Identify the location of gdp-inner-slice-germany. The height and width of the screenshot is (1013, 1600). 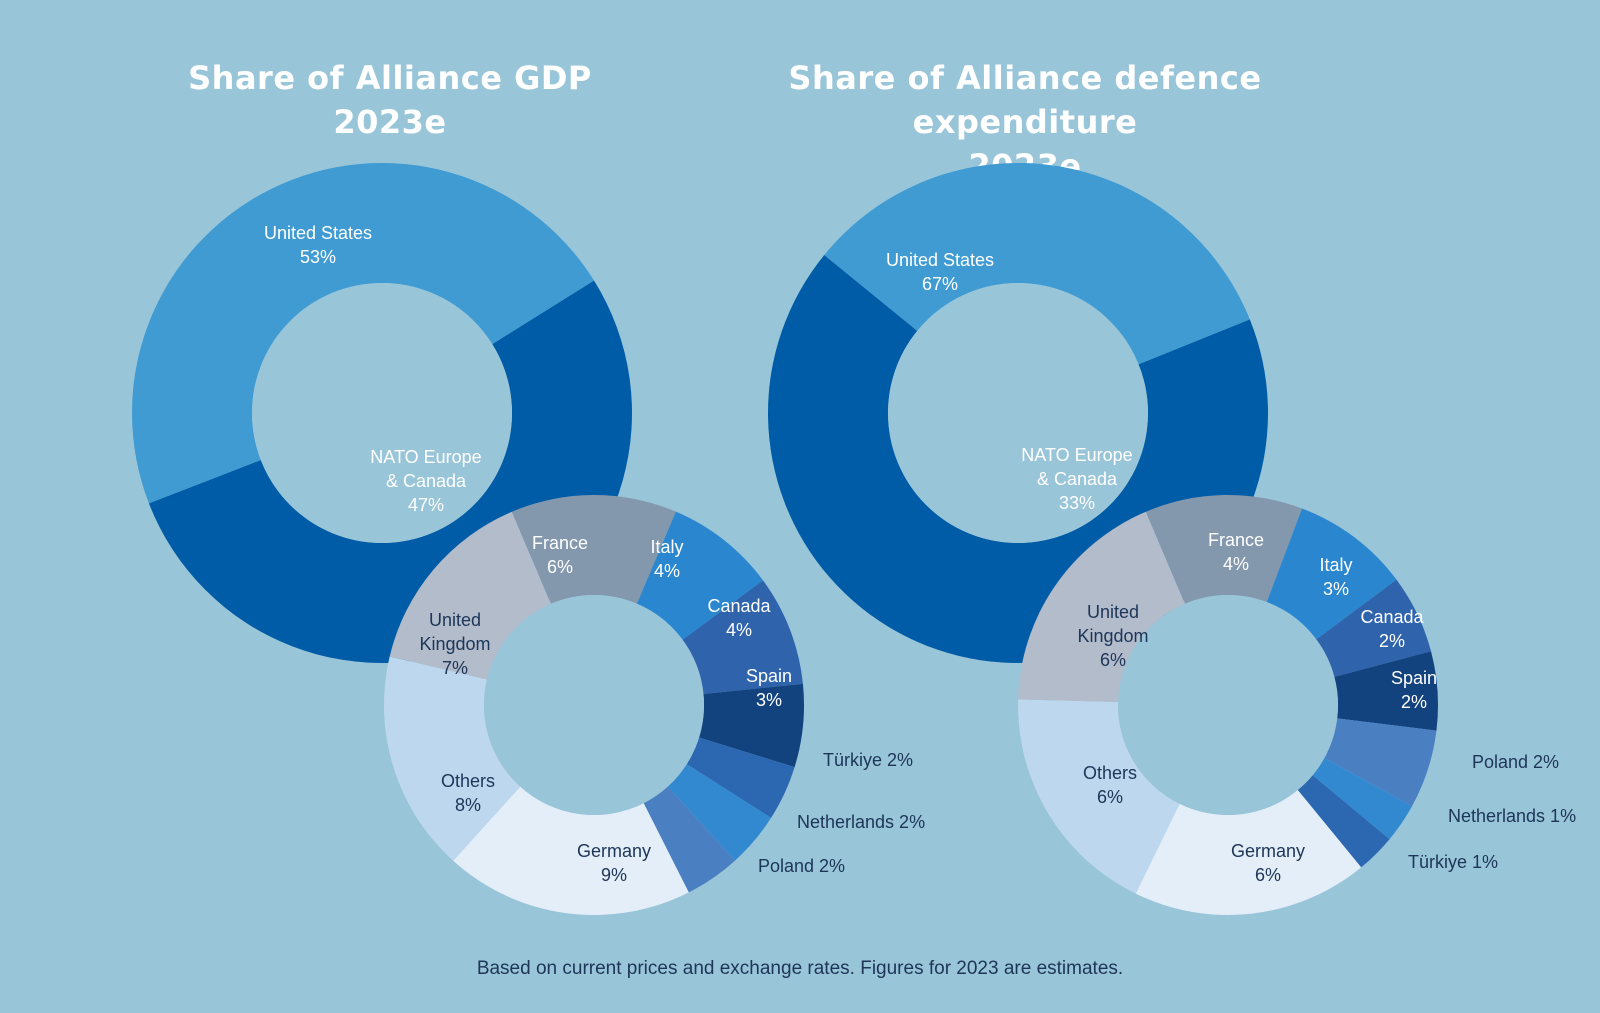
(571, 851).